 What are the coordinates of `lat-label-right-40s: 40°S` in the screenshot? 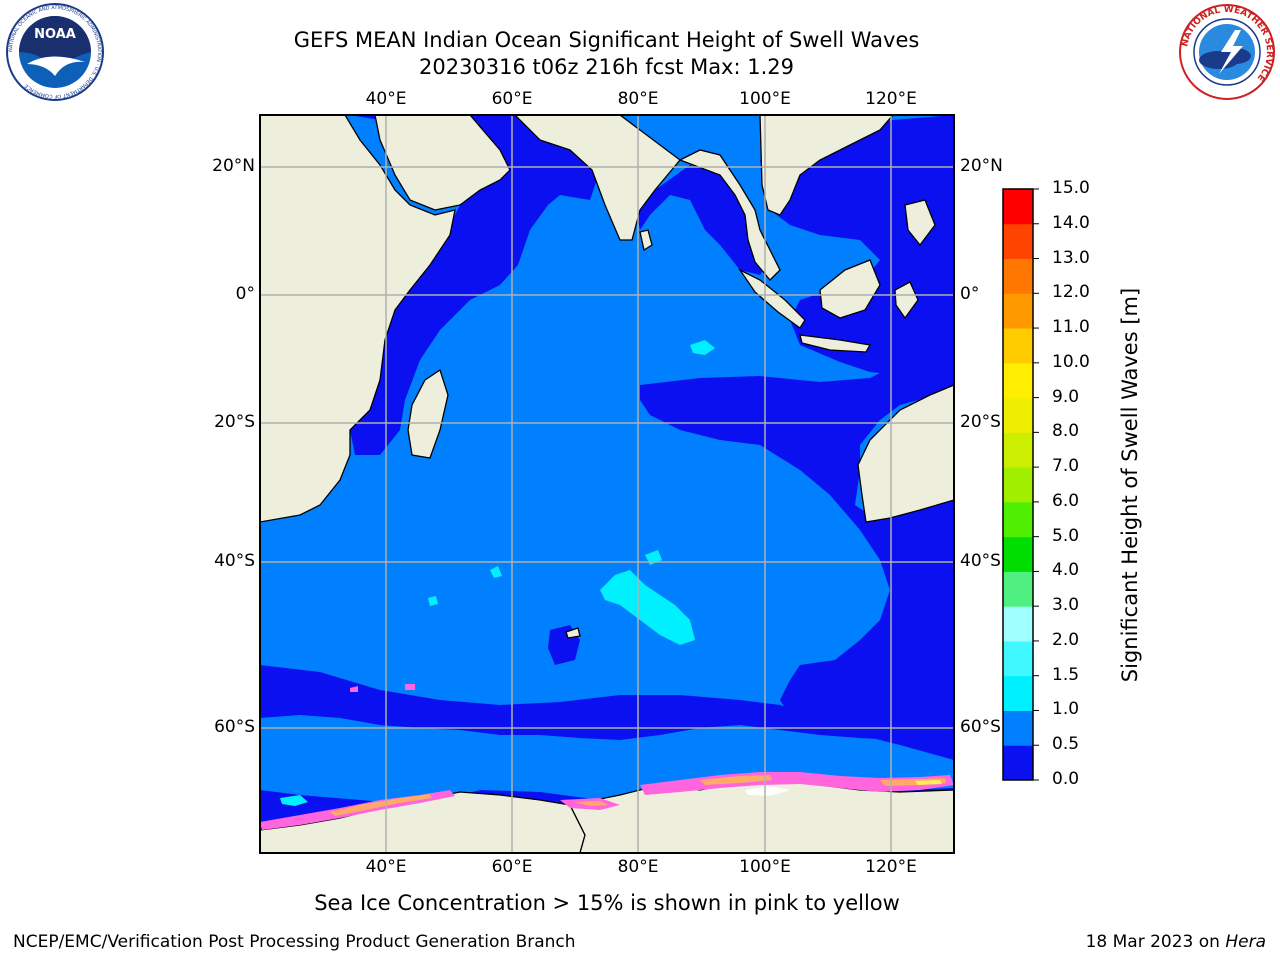 It's located at (980, 561).